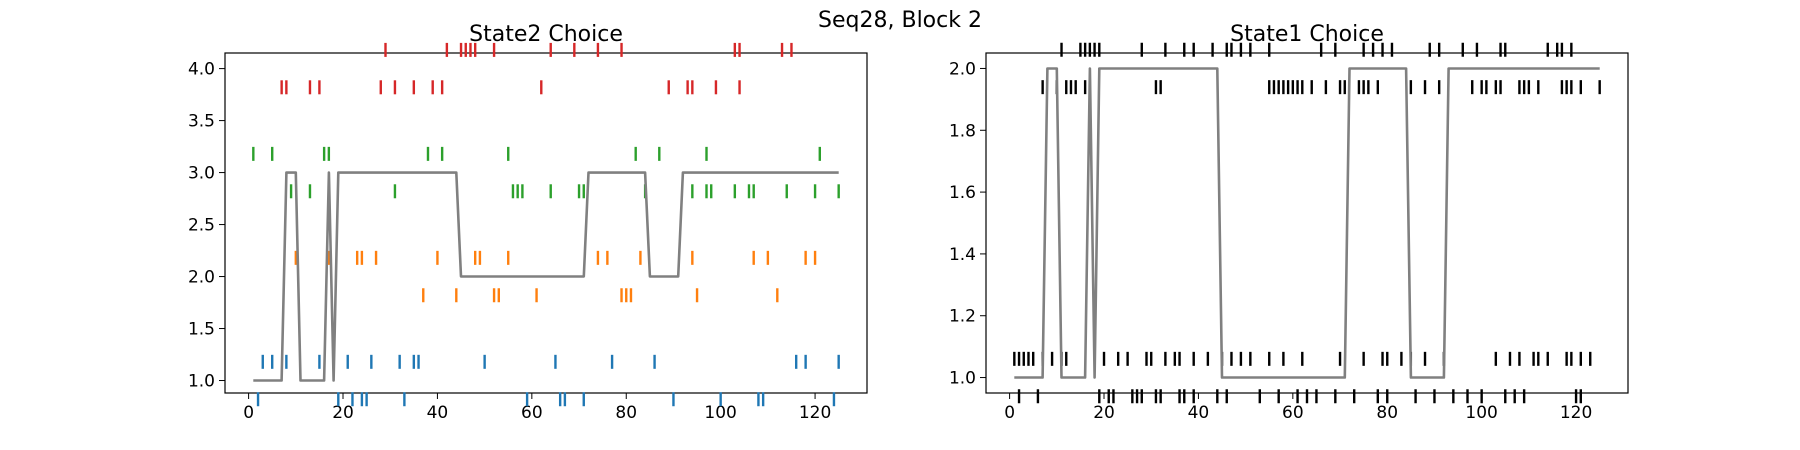  Describe the element at coordinates (438, 413) in the screenshot. I see `state2-x-tick-label: 40` at that location.